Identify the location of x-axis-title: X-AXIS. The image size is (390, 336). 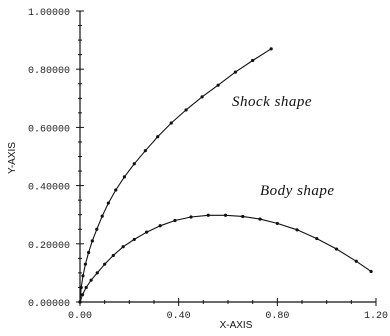
(236, 325).